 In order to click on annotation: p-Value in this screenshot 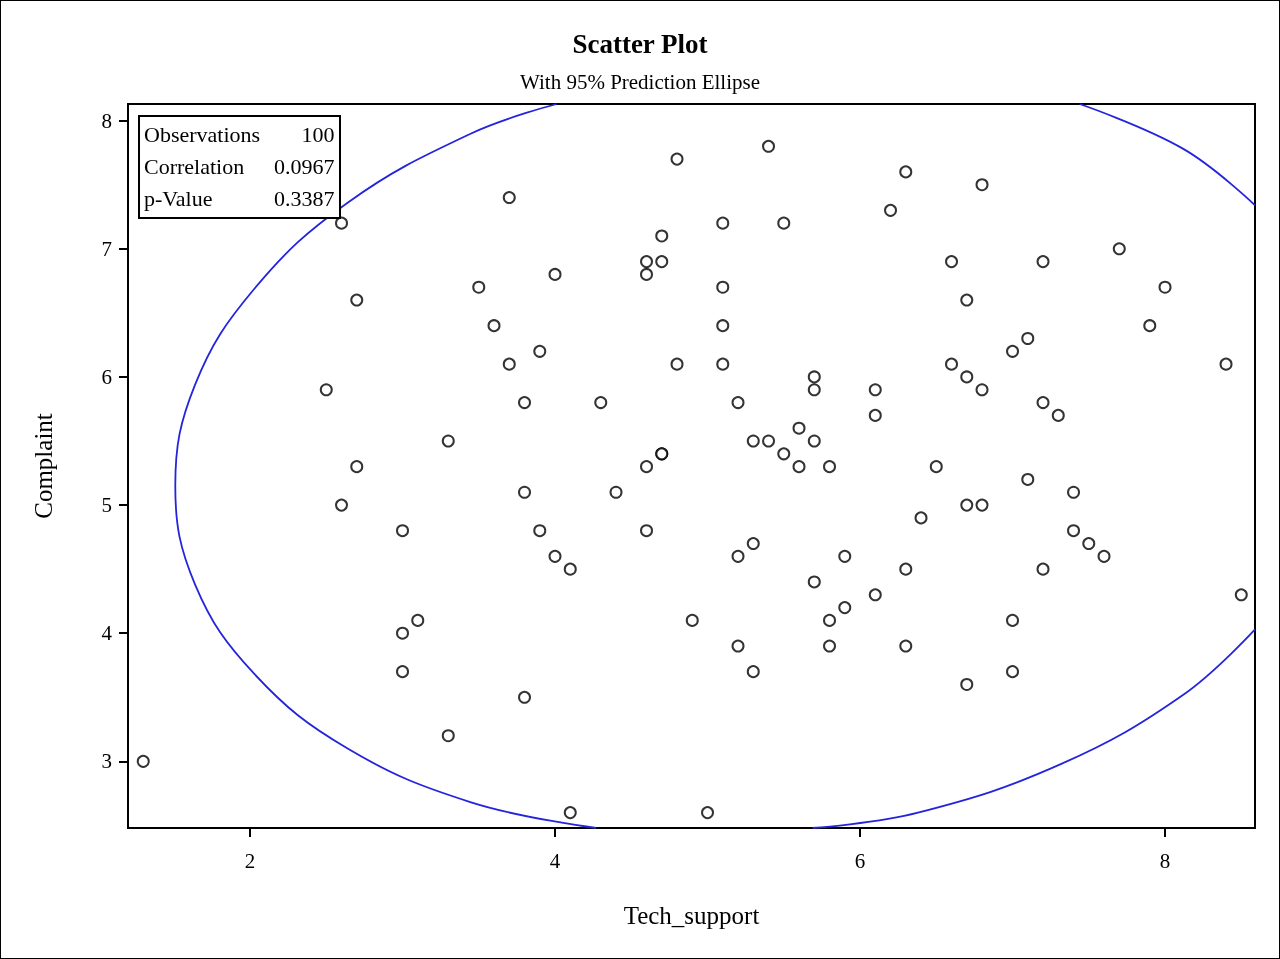, I will do `click(179, 199)`.